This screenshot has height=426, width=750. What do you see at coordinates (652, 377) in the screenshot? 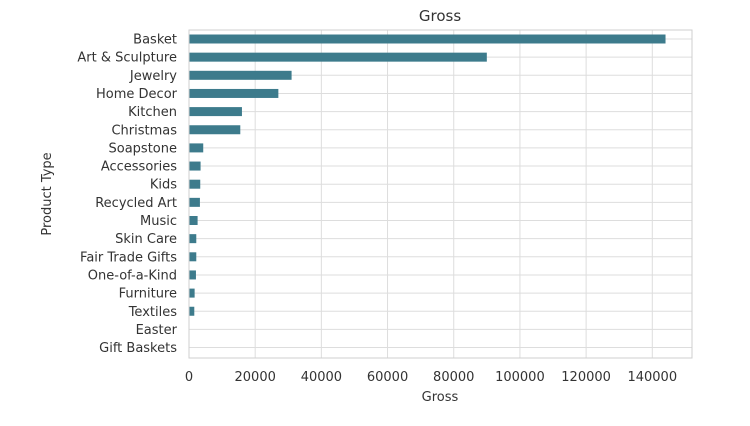
I see `x-tick-label: 140000` at bounding box center [652, 377].